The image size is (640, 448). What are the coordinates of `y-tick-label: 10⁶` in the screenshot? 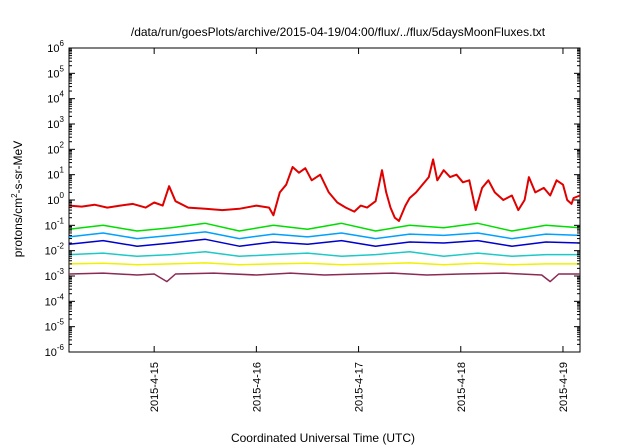 It's located at (55, 47).